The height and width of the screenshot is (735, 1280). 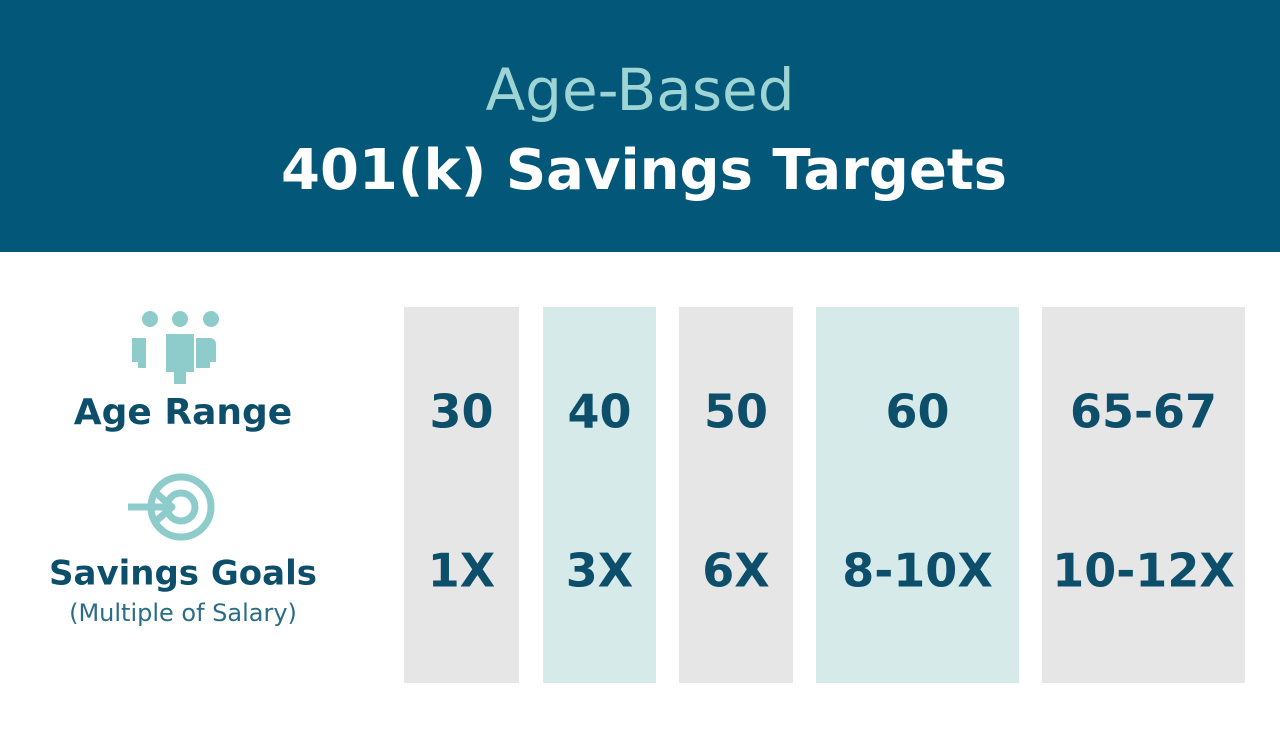 What do you see at coordinates (917, 412) in the screenshot?
I see `age-value: 60` at bounding box center [917, 412].